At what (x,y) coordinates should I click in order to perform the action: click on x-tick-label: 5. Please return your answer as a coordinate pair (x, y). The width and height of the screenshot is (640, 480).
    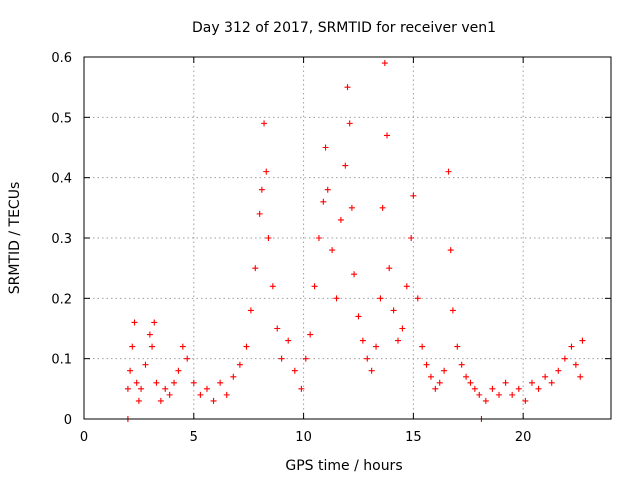
    Looking at the image, I should click on (194, 437).